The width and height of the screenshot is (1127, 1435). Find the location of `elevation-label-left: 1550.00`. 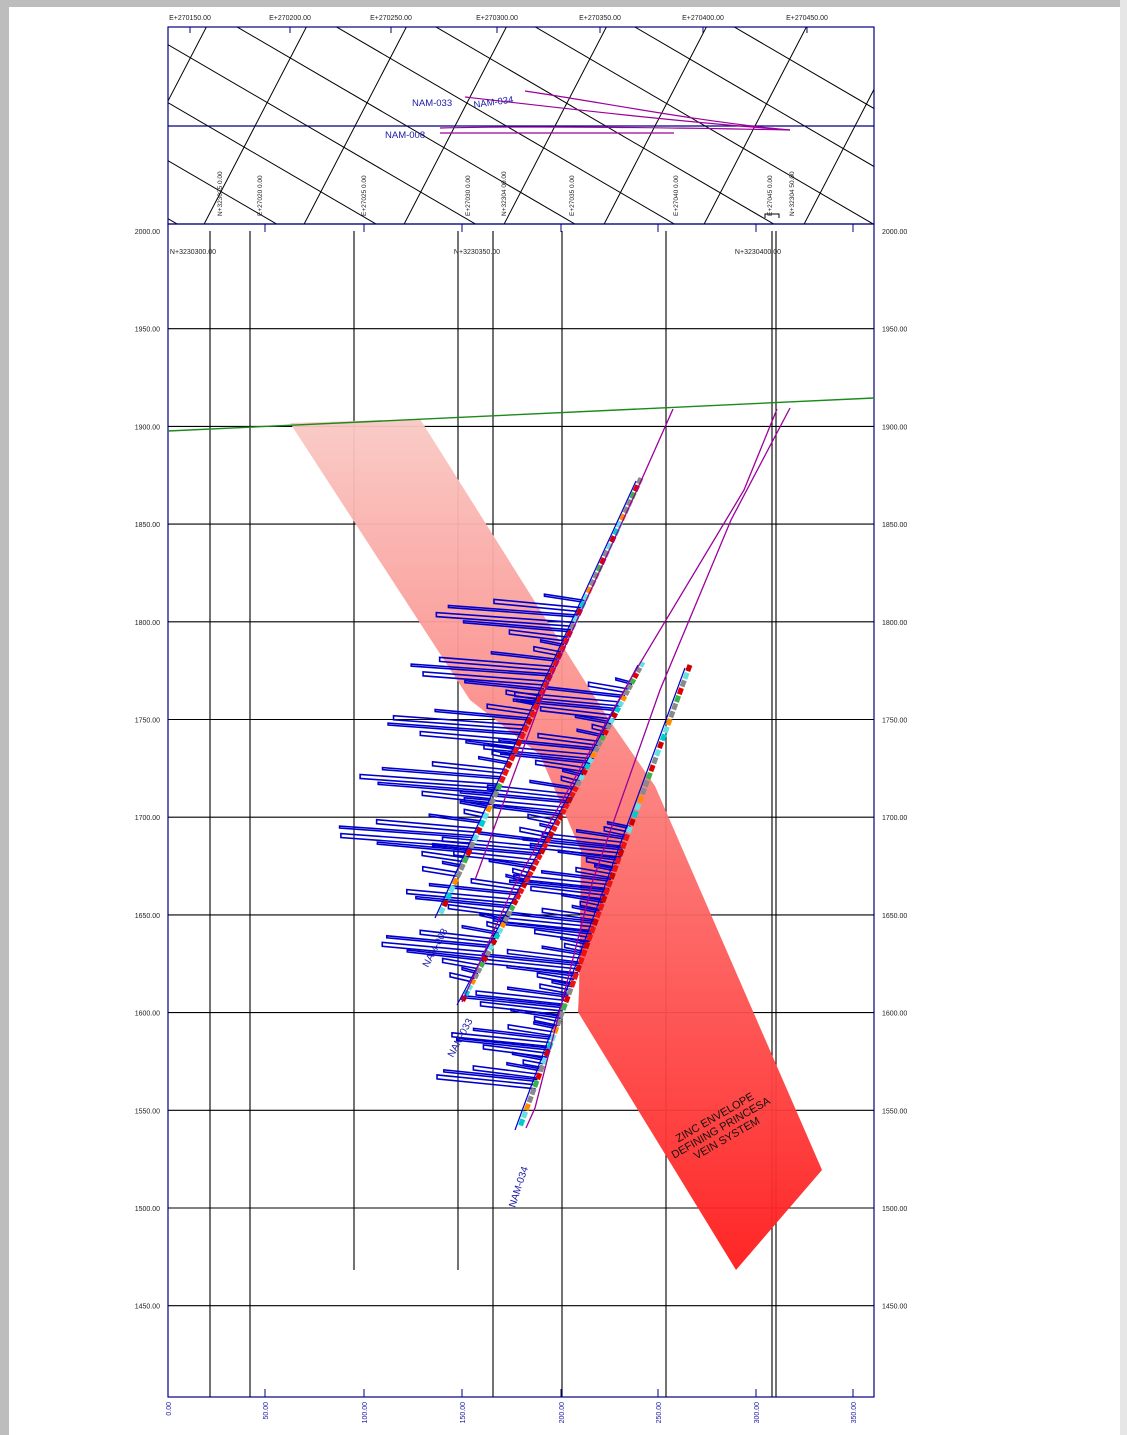

elevation-label-left: 1550.00 is located at coordinates (147, 1111).